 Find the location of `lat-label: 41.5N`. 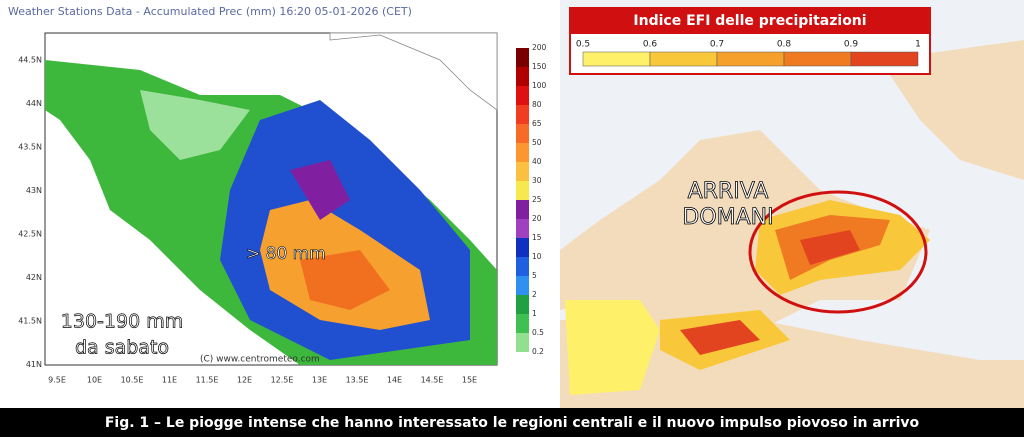

lat-label: 41.5N is located at coordinates (30, 321).